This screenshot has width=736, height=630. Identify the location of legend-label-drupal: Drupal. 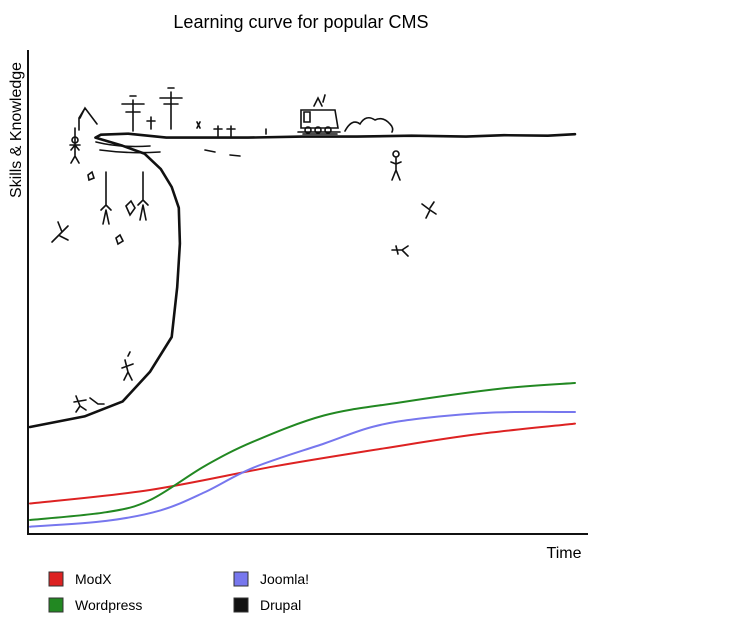
(280, 605).